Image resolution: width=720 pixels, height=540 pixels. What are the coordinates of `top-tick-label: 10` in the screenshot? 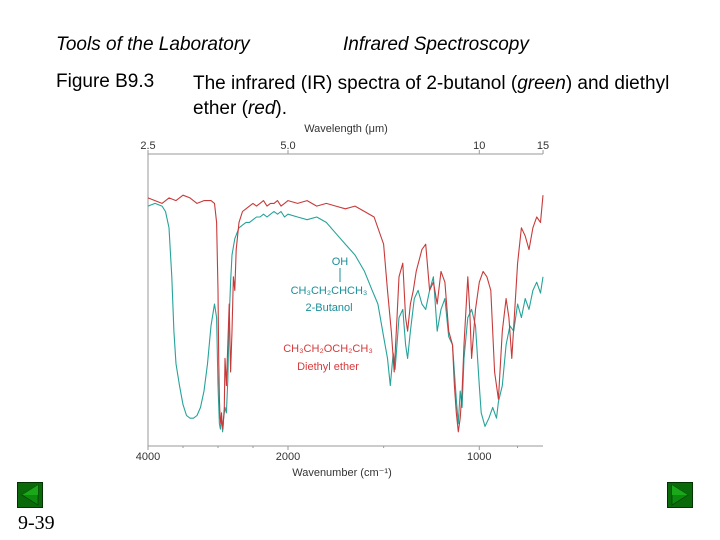 It's located at (479, 146).